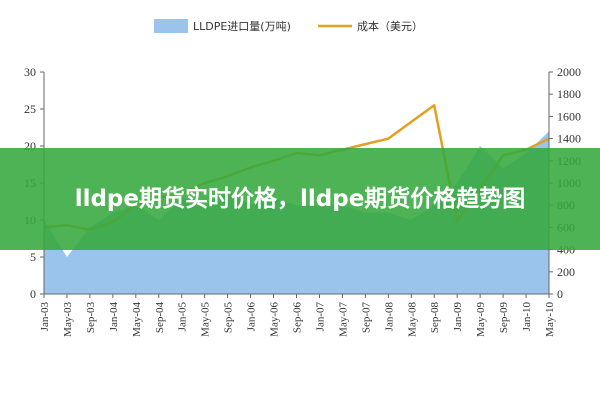  I want to click on legend-swatch-import-volume, so click(171, 26).